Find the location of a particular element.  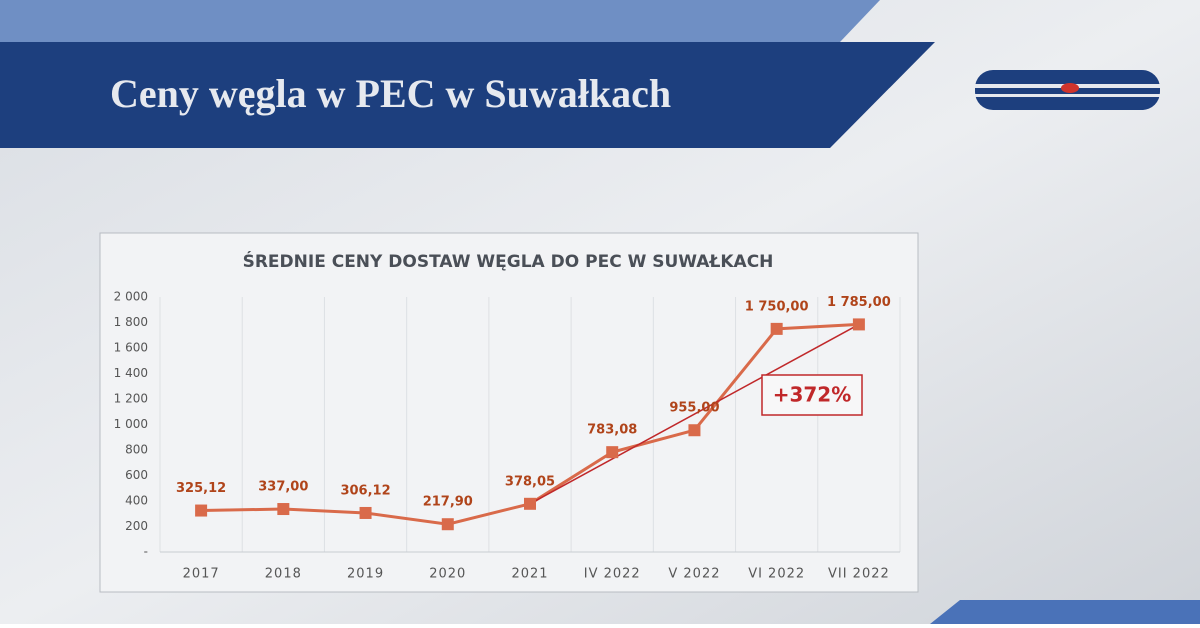

value-label: 1 750,00 is located at coordinates (777, 306).